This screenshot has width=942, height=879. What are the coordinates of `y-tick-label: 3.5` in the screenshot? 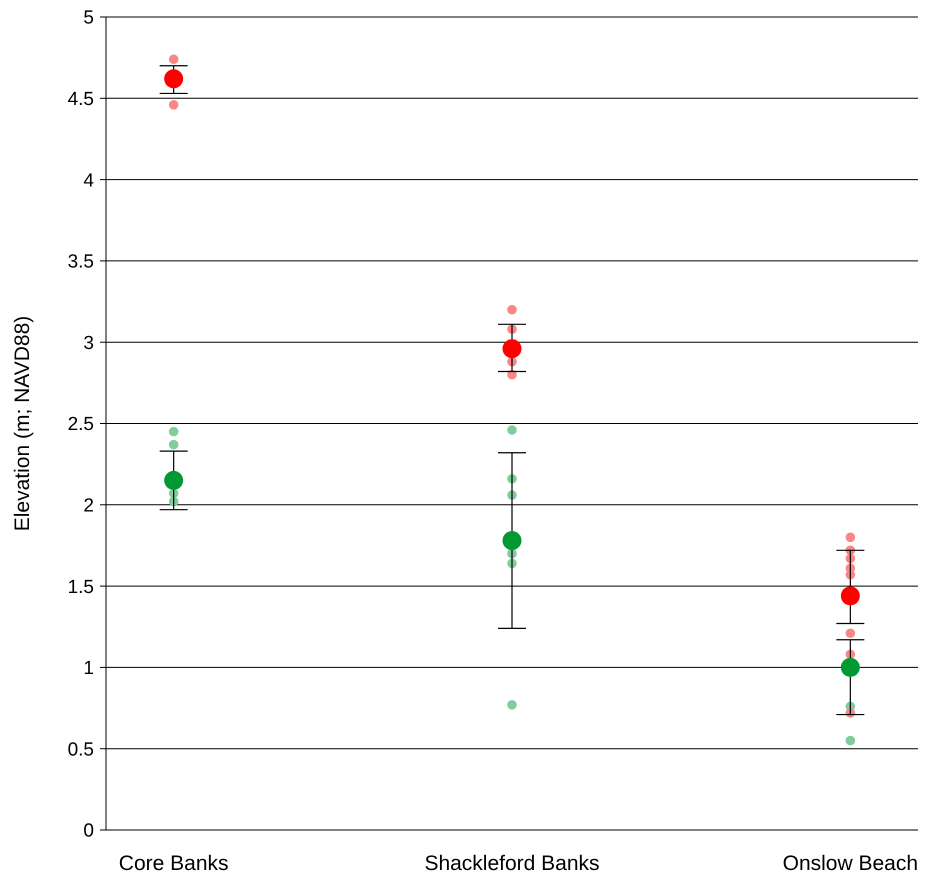 It's located at (81, 262).